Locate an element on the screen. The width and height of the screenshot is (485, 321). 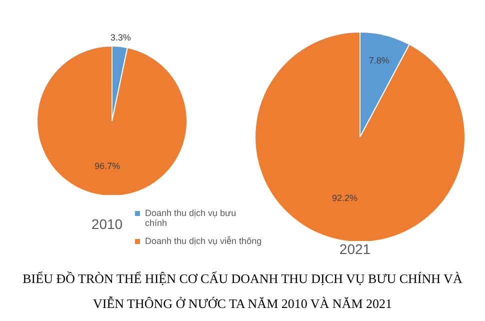
text: 2010 is located at coordinates (107, 224).